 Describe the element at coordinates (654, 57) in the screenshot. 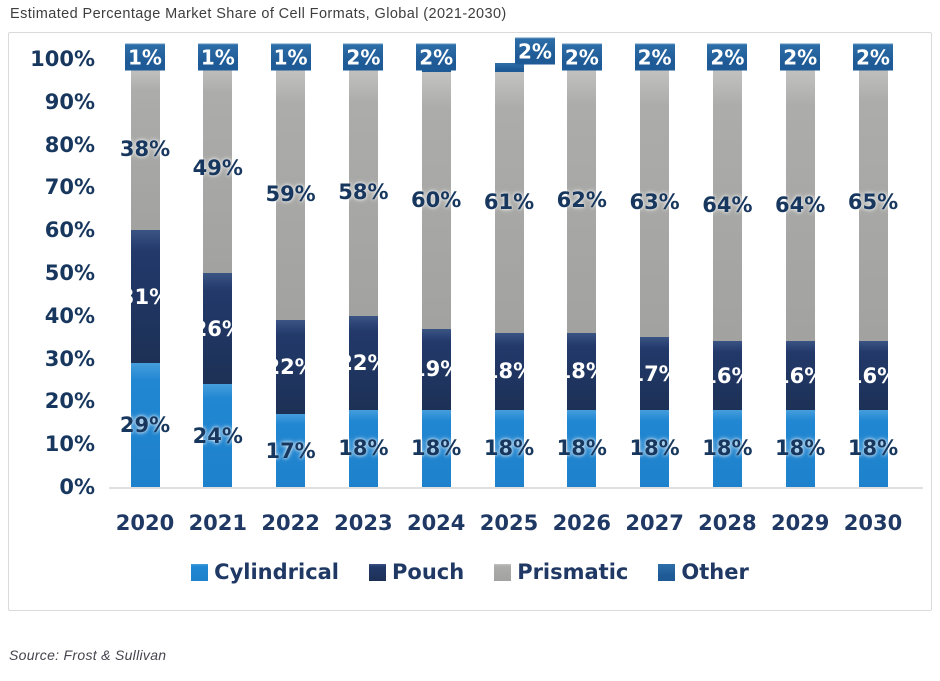

I see `data-label-other-2027: 2%` at that location.